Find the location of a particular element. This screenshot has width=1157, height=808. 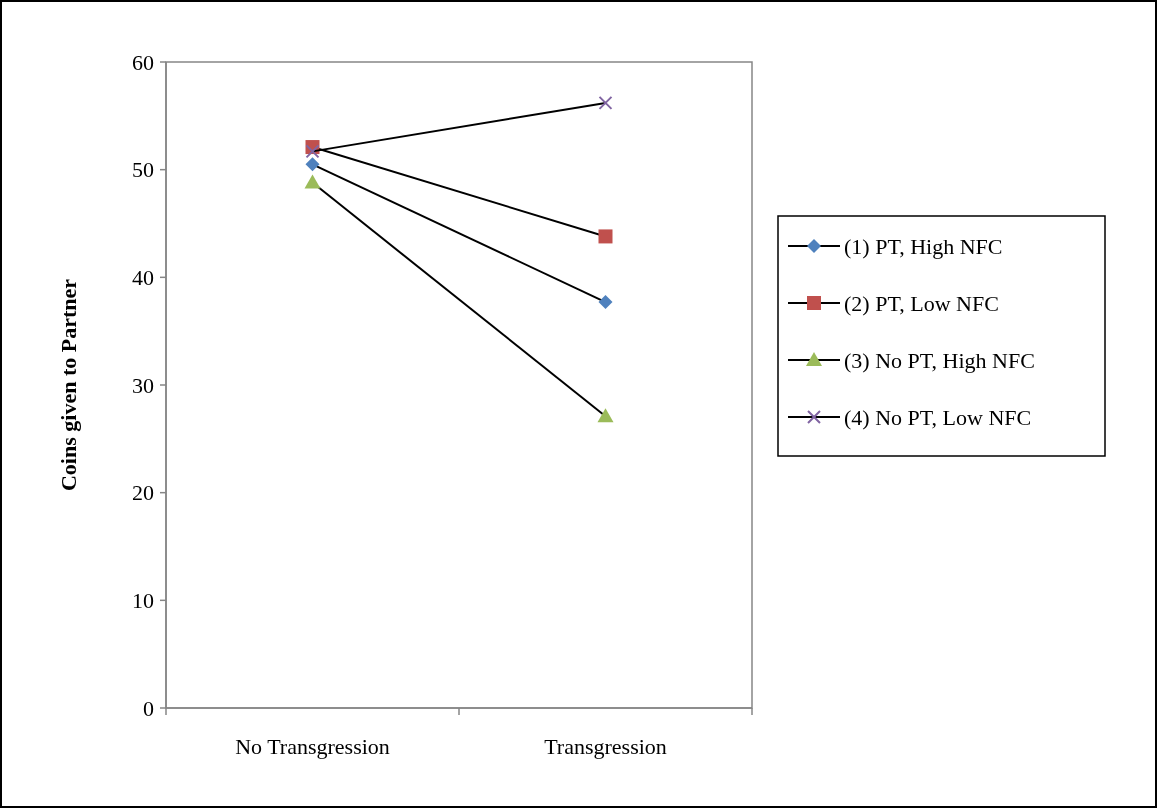

y-tick-label: 40 is located at coordinates (143, 278).